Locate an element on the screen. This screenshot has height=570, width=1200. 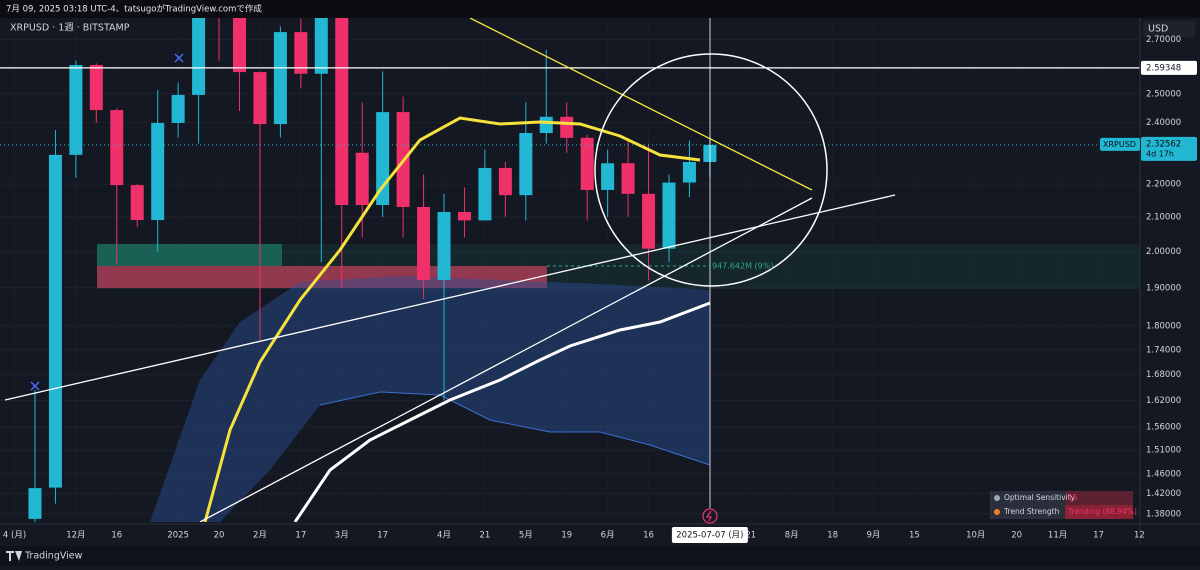
crosshair-label-box is located at coordinates (709, 535).